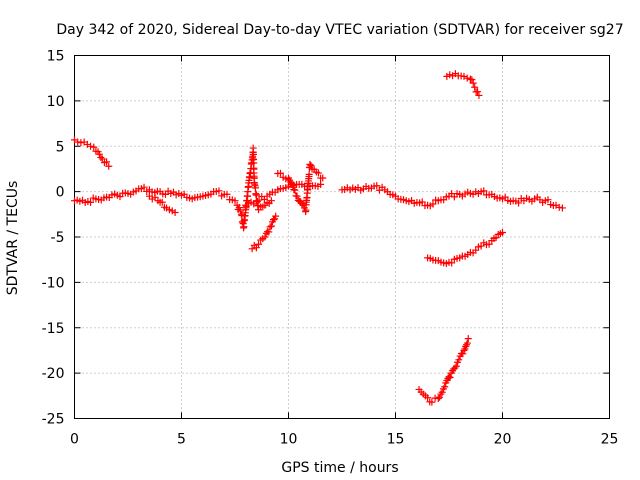 This screenshot has height=480, width=640. Describe the element at coordinates (60, 193) in the screenshot. I see `y-tick-label: 0` at that location.